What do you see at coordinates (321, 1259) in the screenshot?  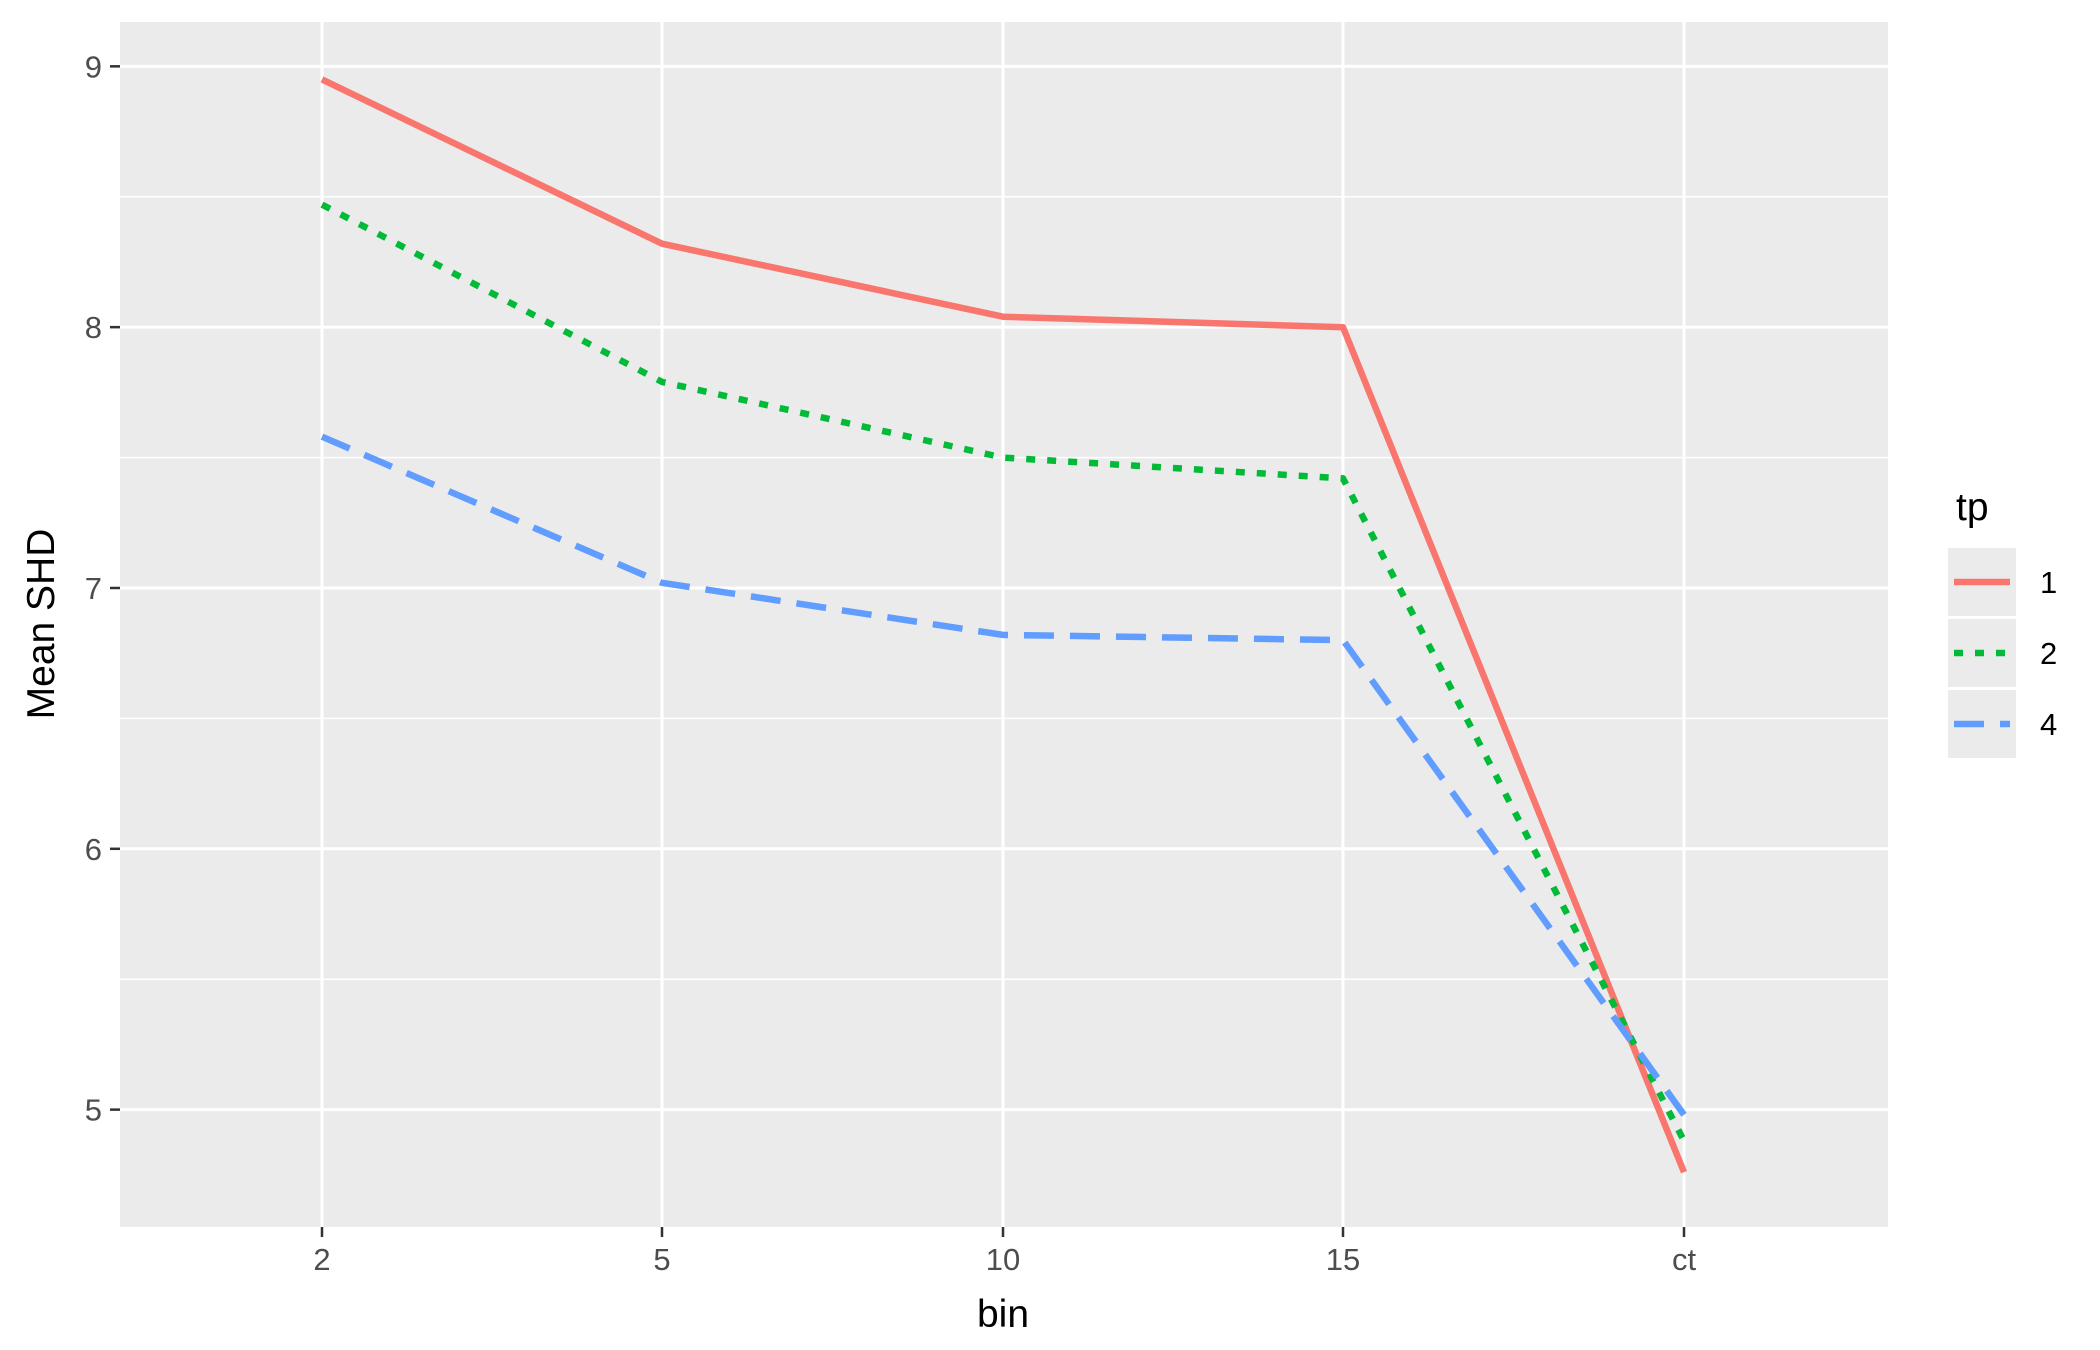 I see `x-tick-label: 2` at bounding box center [321, 1259].